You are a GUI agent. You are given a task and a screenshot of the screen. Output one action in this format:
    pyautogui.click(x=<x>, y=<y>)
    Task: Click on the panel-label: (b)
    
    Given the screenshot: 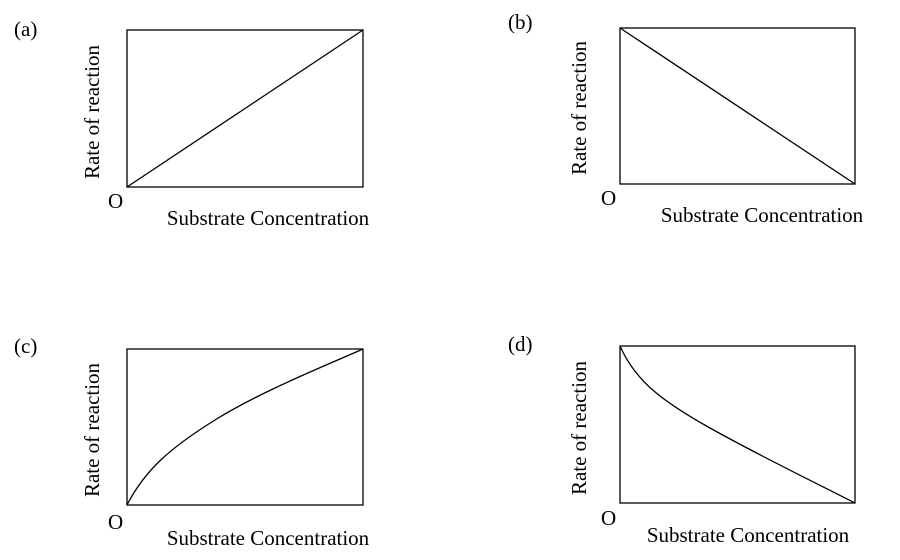 What is the action you would take?
    pyautogui.click(x=520, y=22)
    